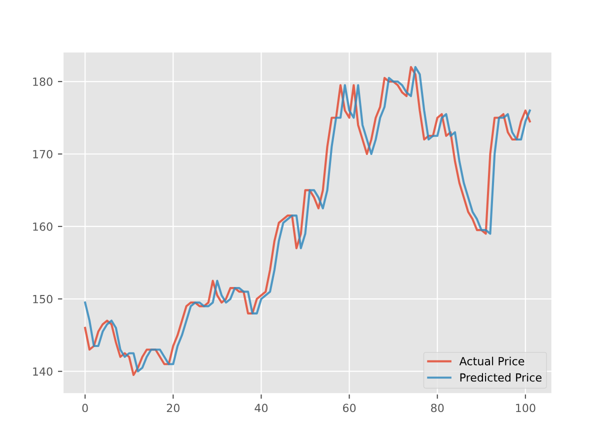 The height and width of the screenshot is (443, 593). I want to click on x-tick-label: 100, so click(526, 408).